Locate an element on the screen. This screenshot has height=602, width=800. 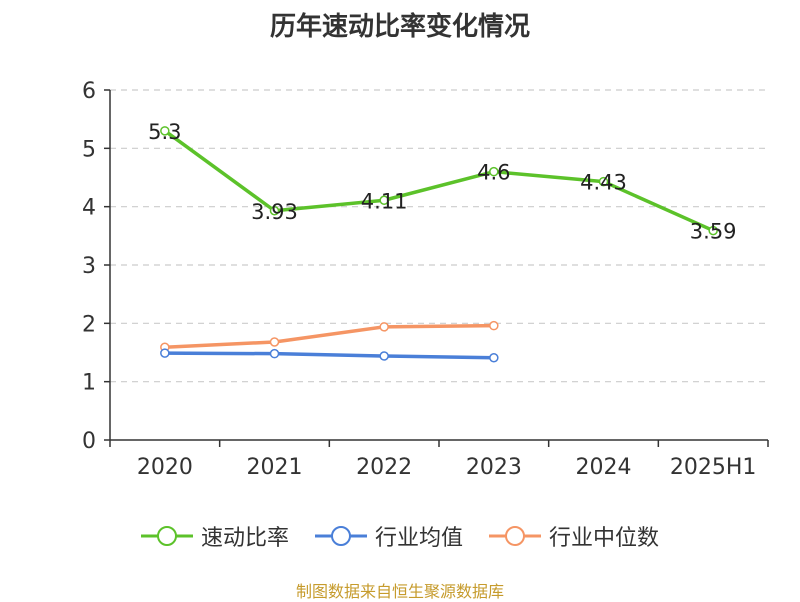
data-label: 4.11 is located at coordinates (384, 201).